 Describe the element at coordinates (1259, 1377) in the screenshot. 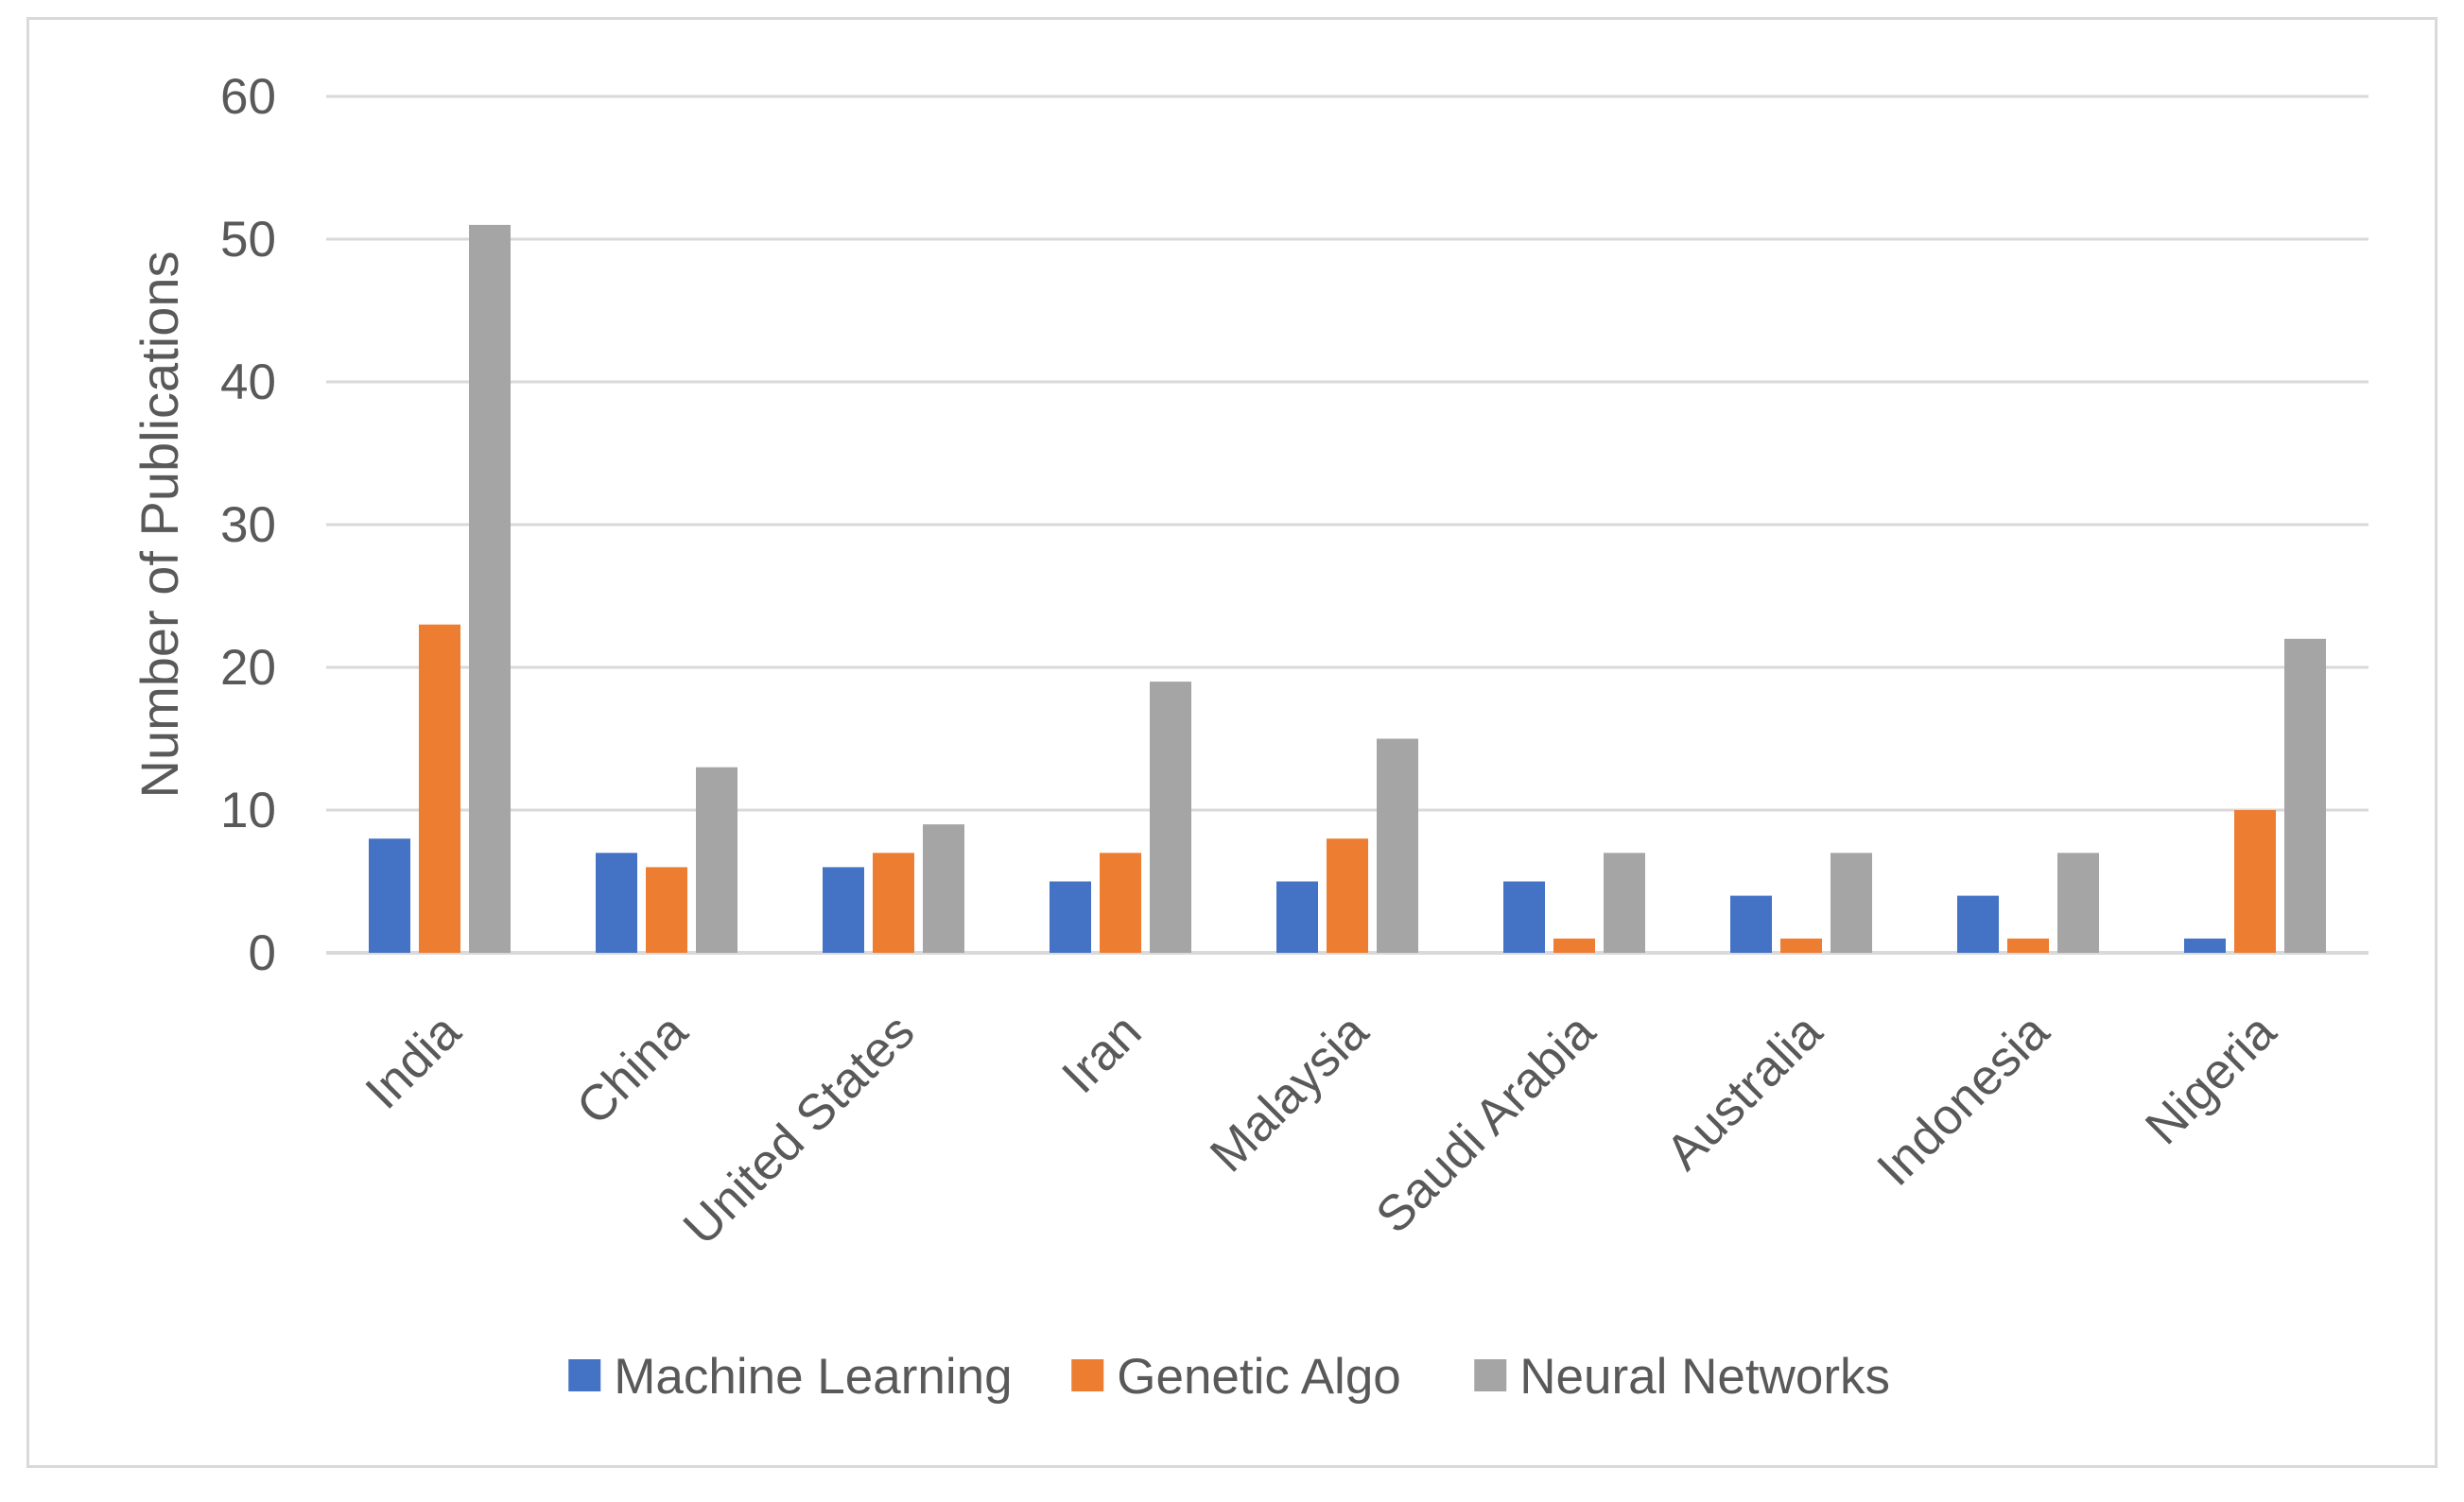

I see `legend-label: Genetic Algo` at that location.